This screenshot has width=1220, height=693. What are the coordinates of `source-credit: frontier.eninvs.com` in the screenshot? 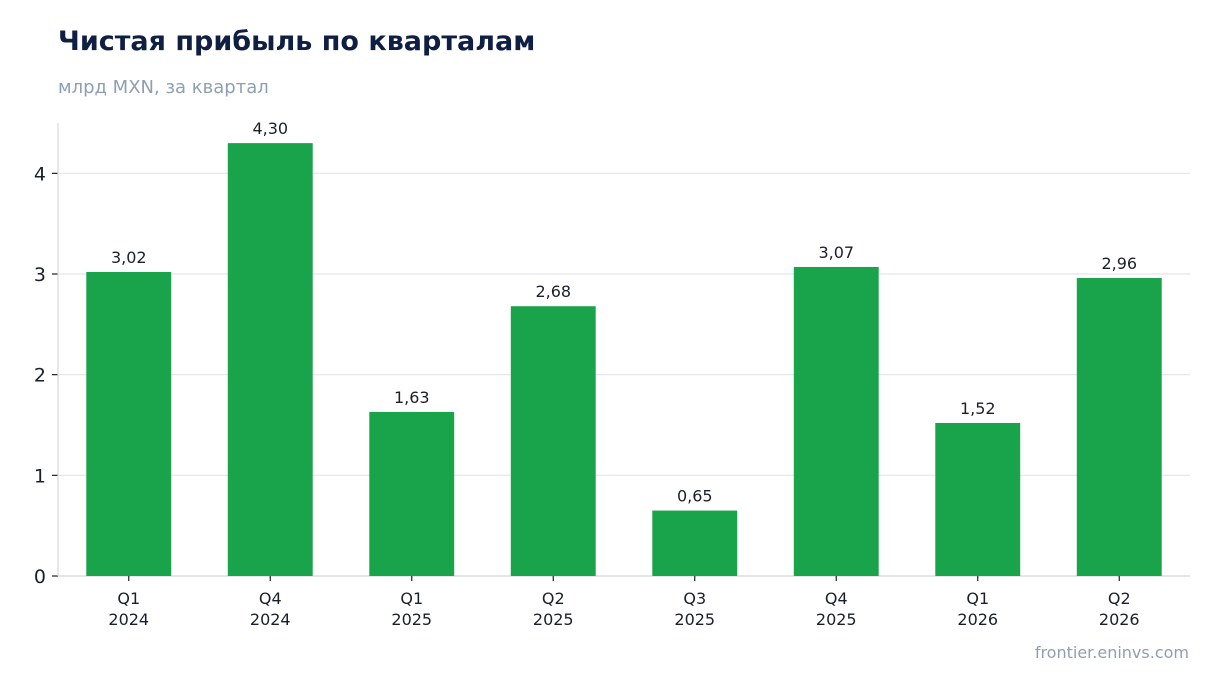 It's located at (1111, 652).